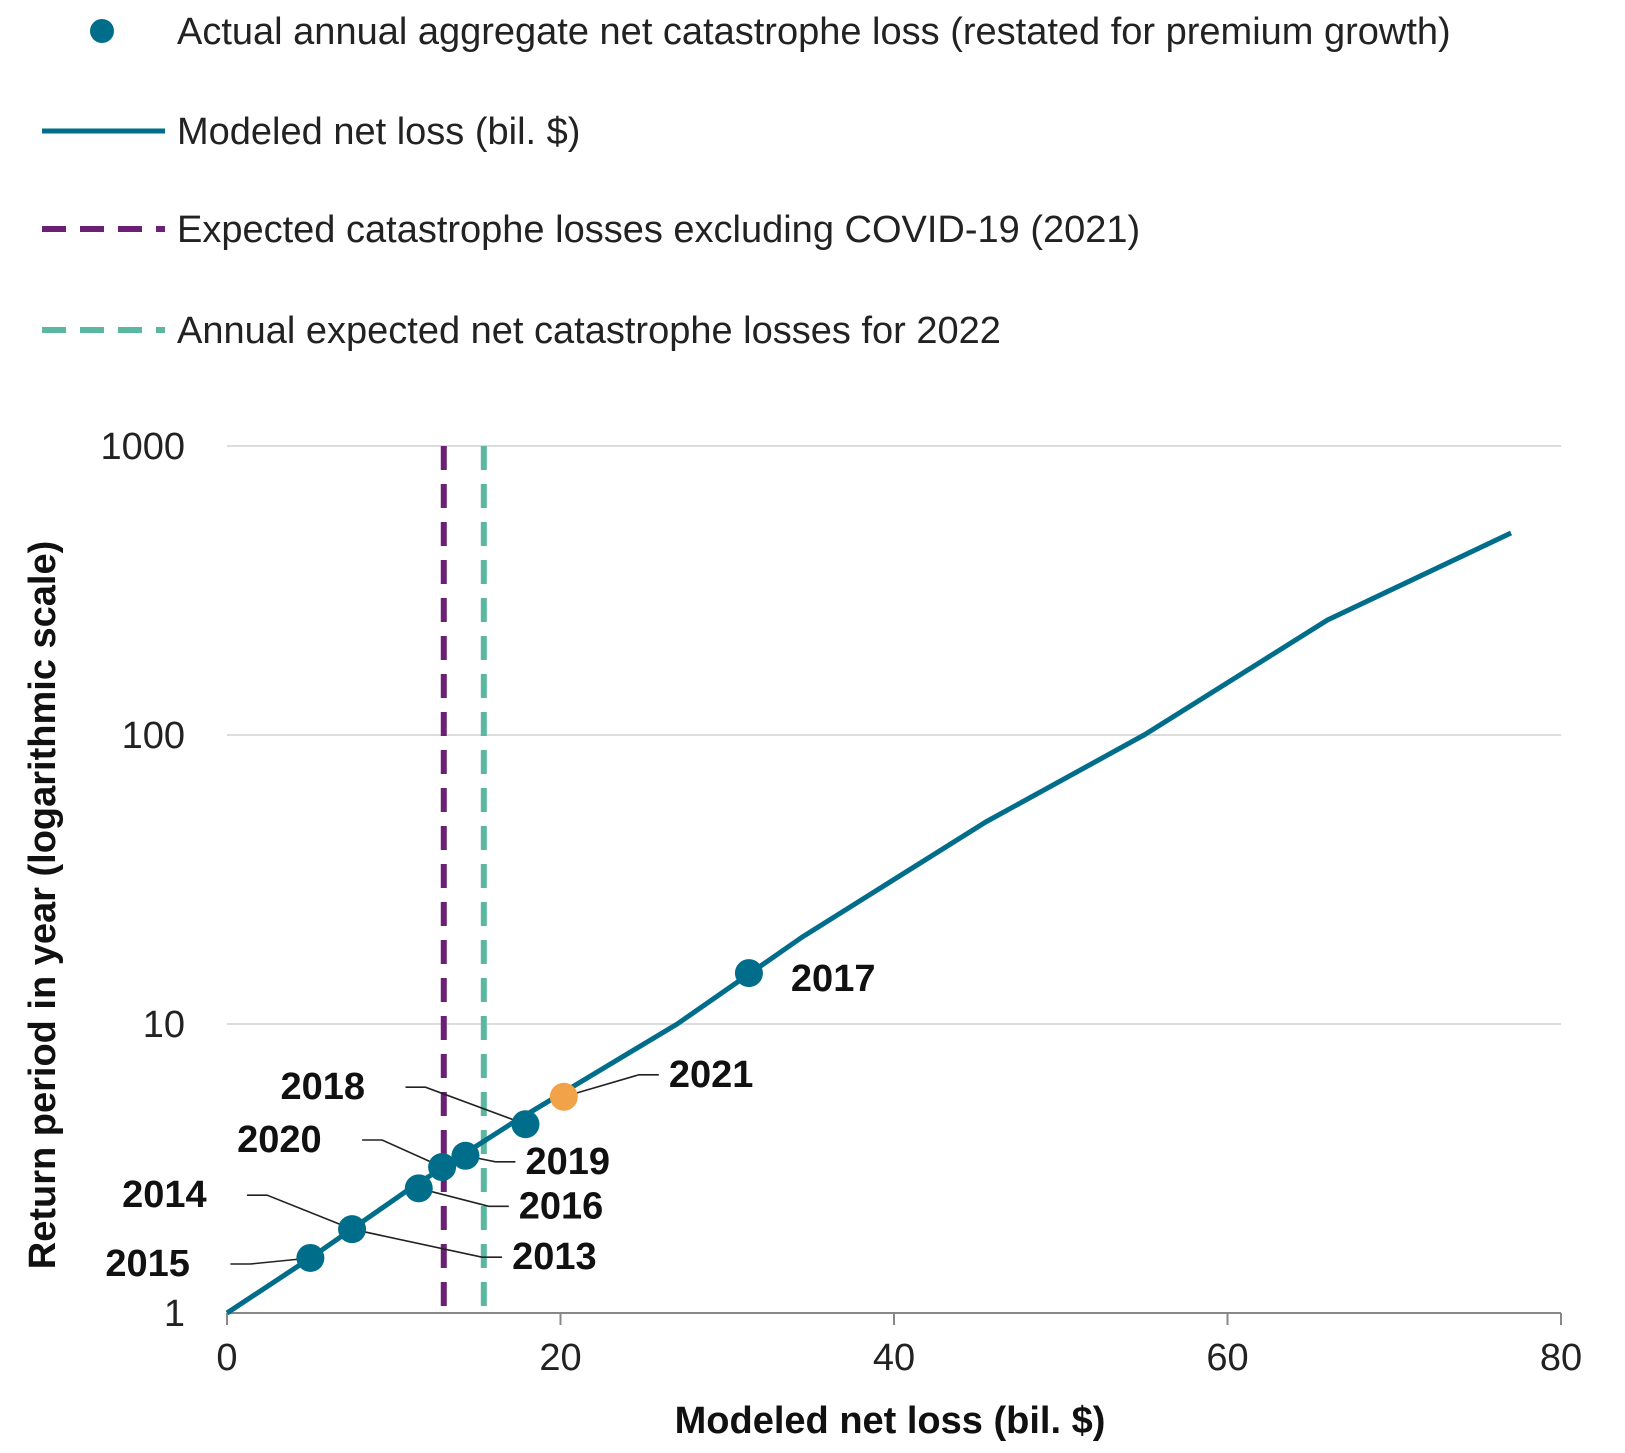 This screenshot has width=1625, height=1453. I want to click on y-axis: 1 10 100 1000, so click(142, 880).